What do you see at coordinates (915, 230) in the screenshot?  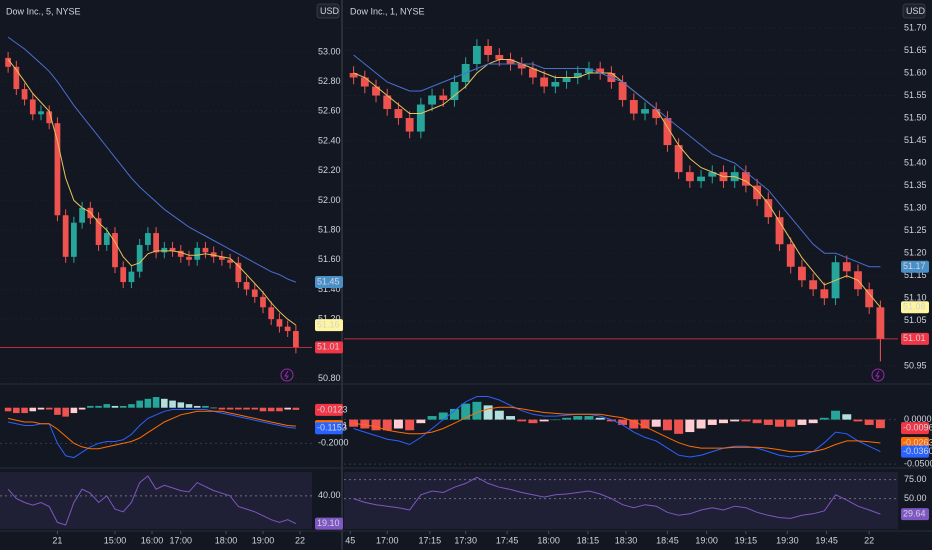 I see `y-tick-label: 51.25` at bounding box center [915, 230].